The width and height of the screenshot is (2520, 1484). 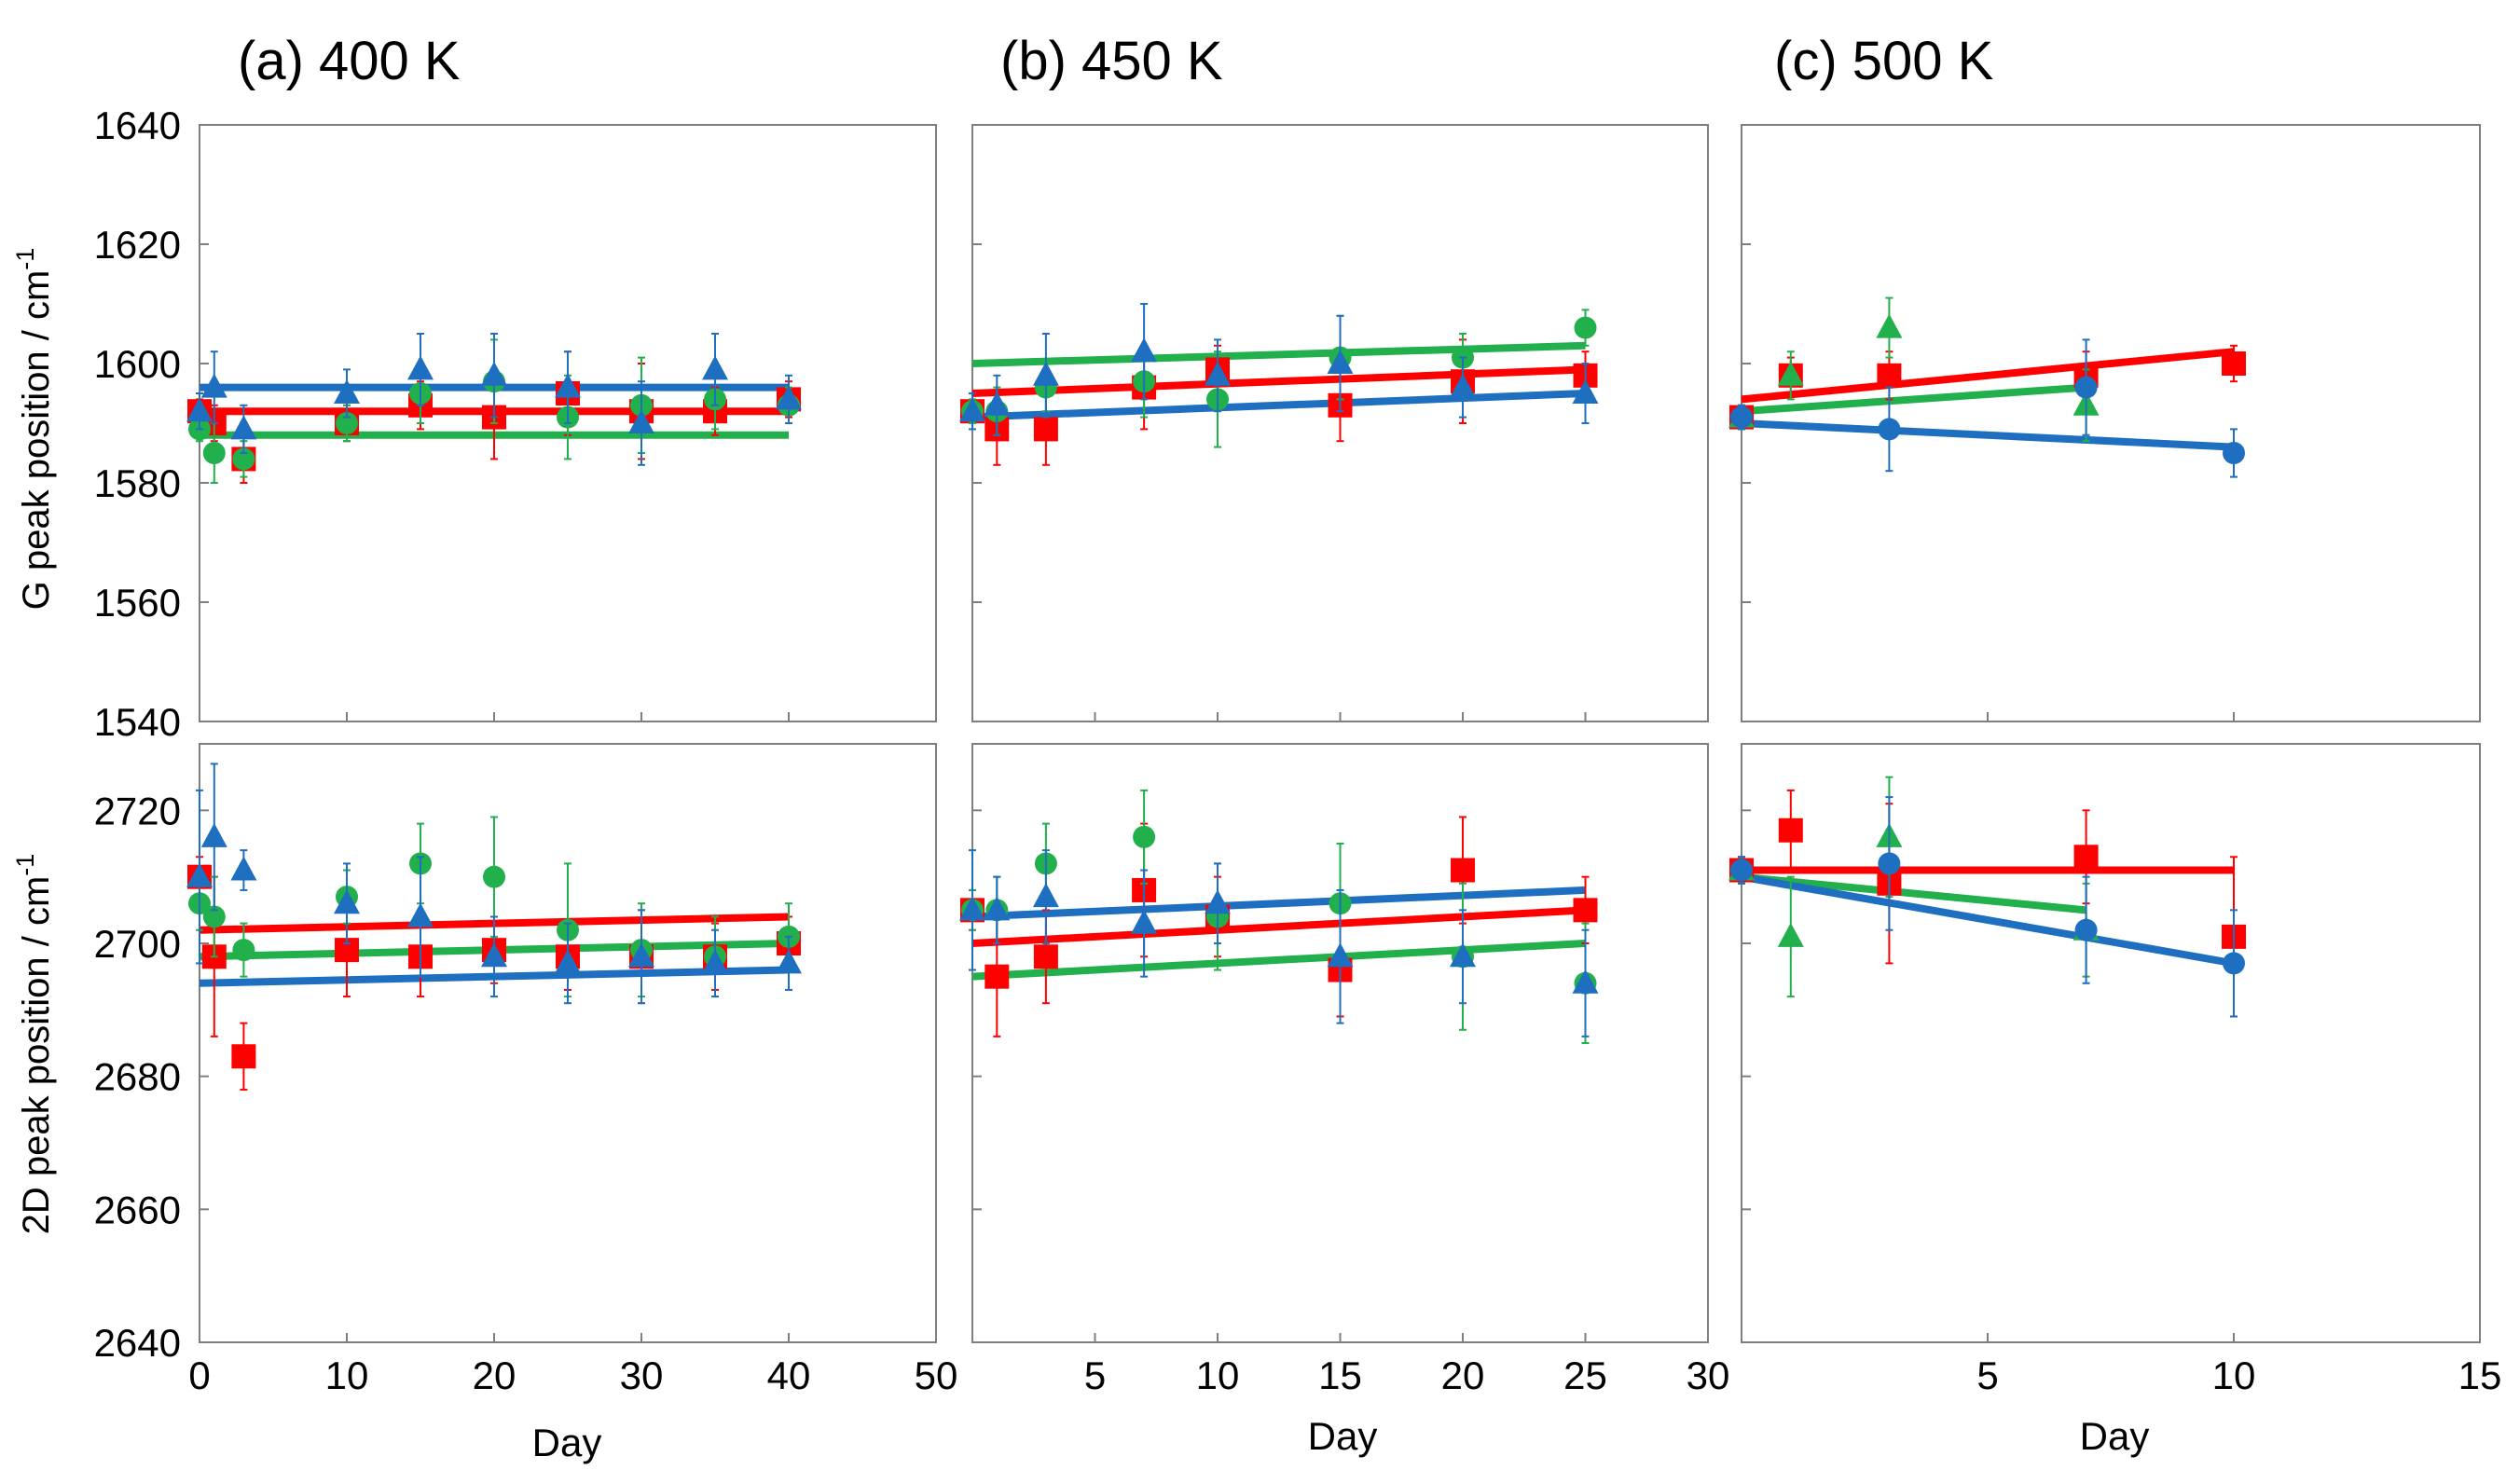 What do you see at coordinates (567, 1442) in the screenshot?
I see `x-axis-label-a: Day` at bounding box center [567, 1442].